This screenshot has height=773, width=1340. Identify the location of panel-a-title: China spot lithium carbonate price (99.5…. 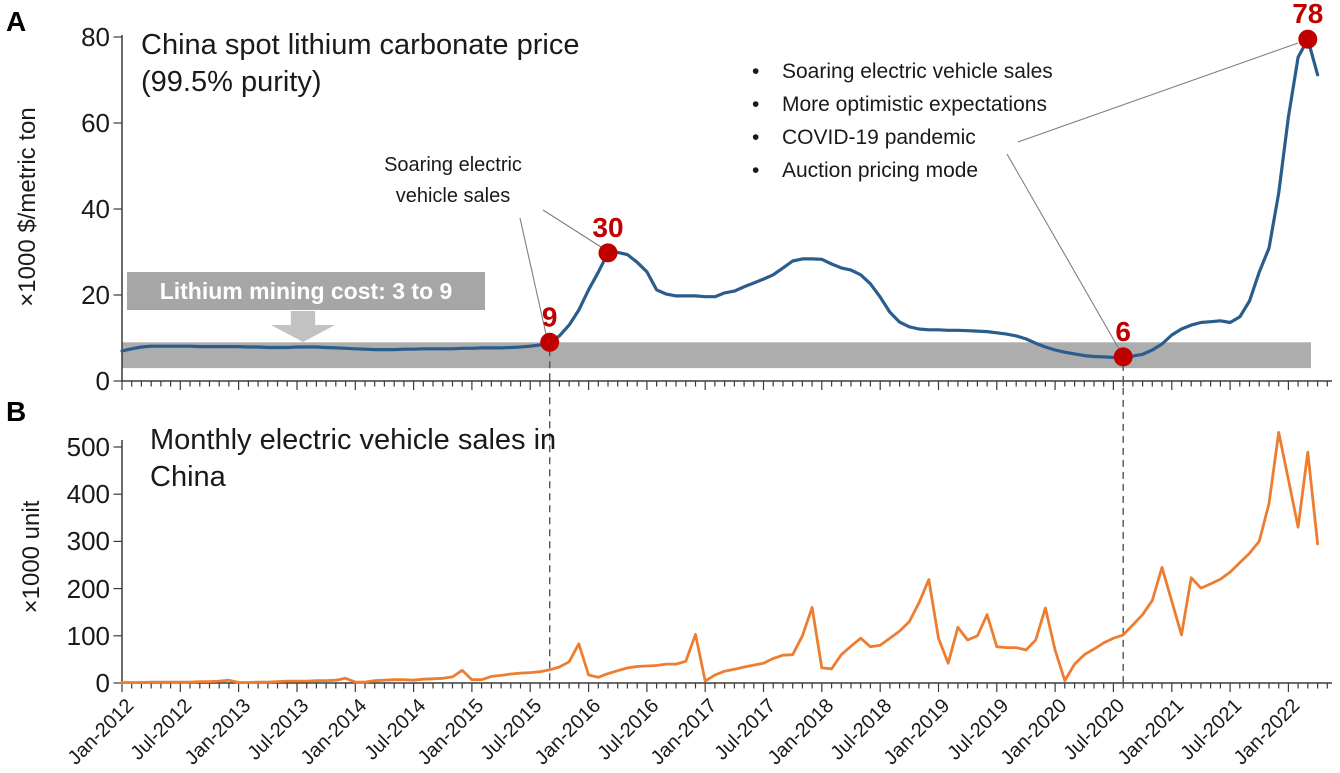
(360, 63).